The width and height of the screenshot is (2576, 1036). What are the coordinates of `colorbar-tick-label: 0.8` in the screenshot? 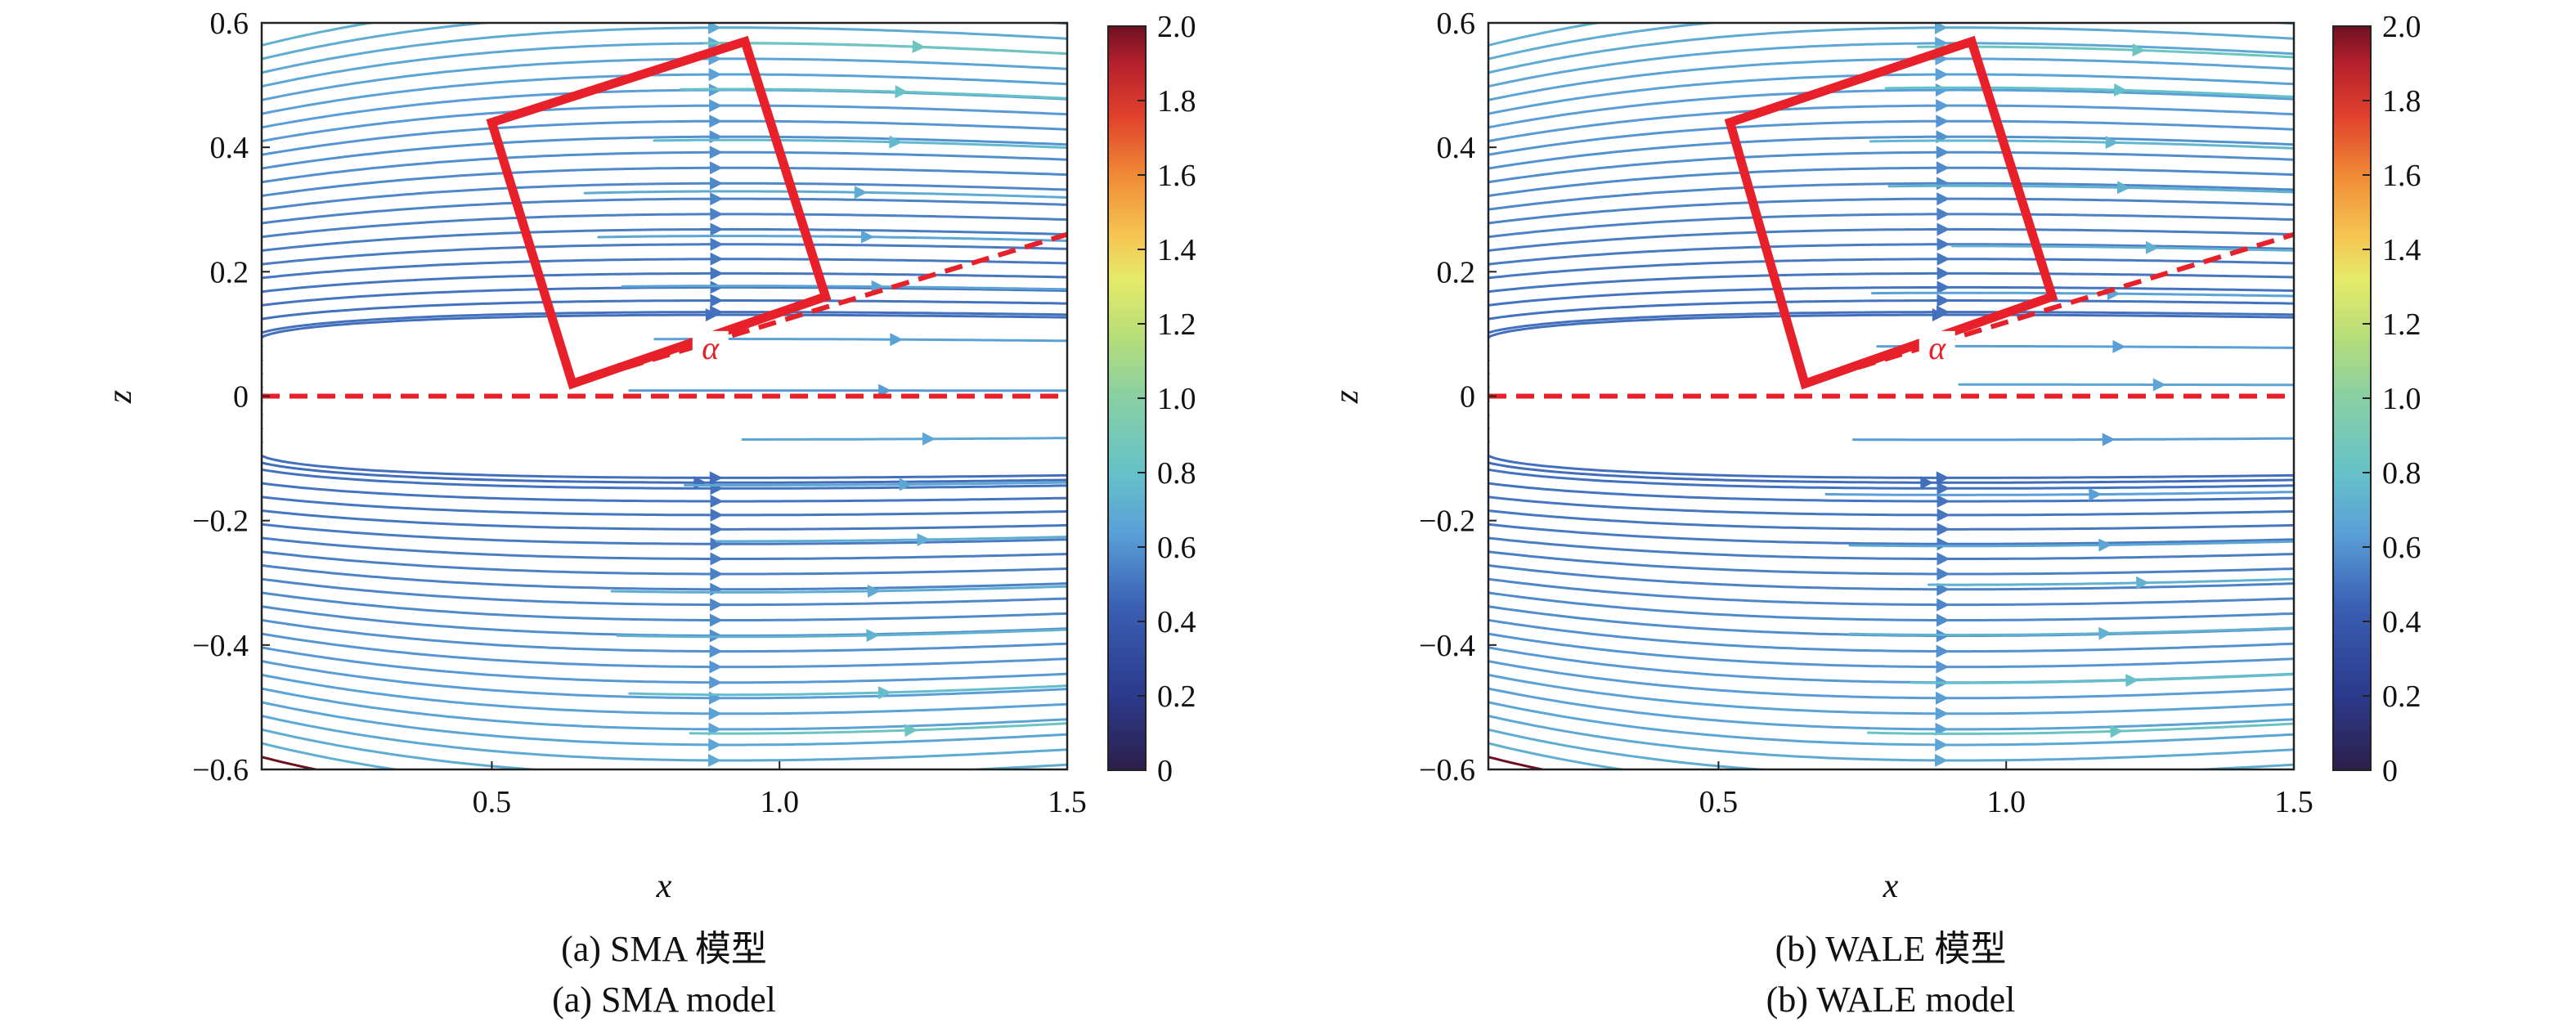 It's located at (2401, 473).